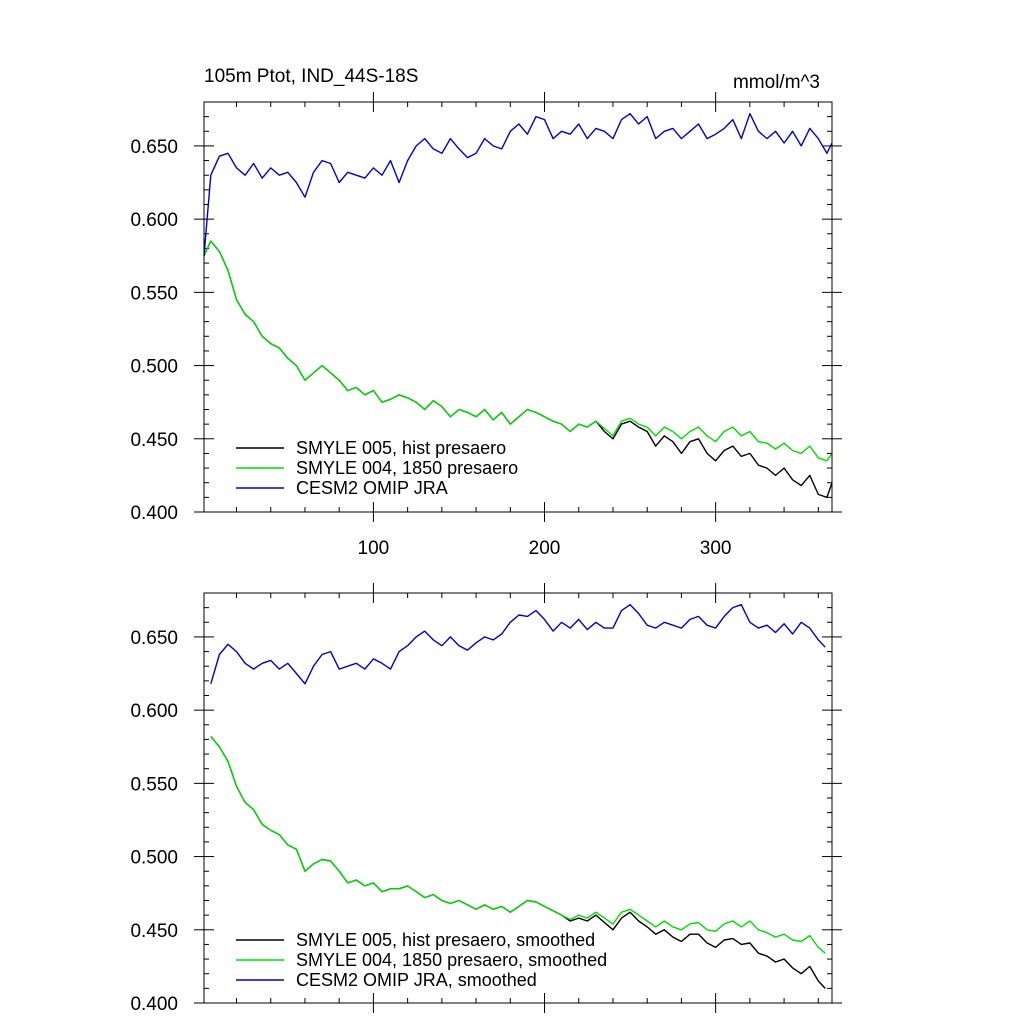 The width and height of the screenshot is (1024, 1024). Describe the element at coordinates (445, 940) in the screenshot. I see `legend-label-0: SMYLE 005, hist presaero, smoothed` at that location.